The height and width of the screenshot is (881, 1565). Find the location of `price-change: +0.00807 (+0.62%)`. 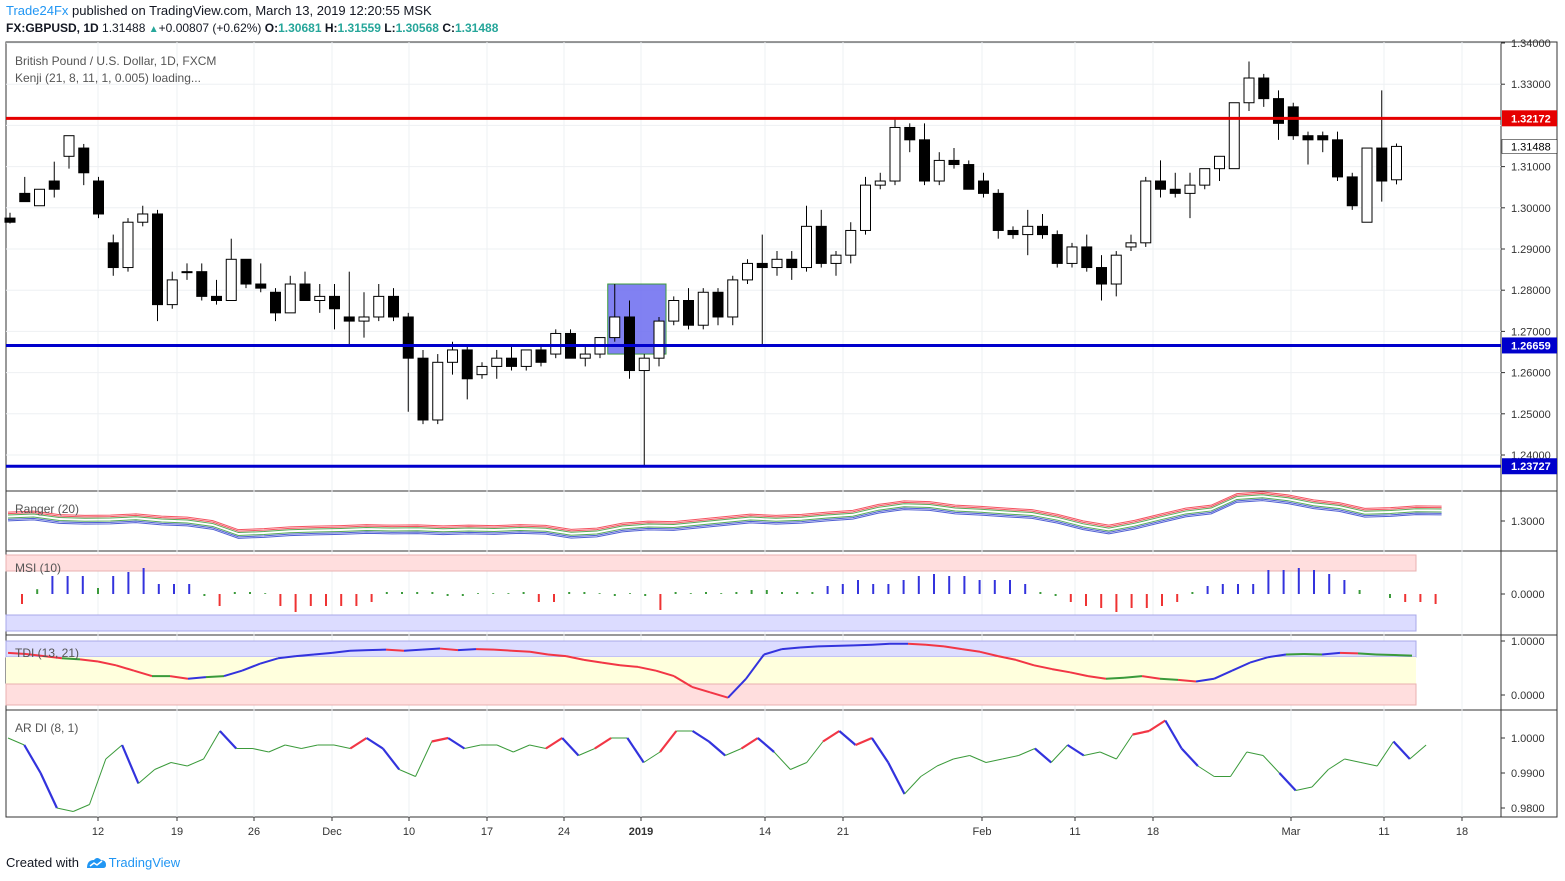

price-change: +0.00807 (+0.62%) is located at coordinates (210, 28).